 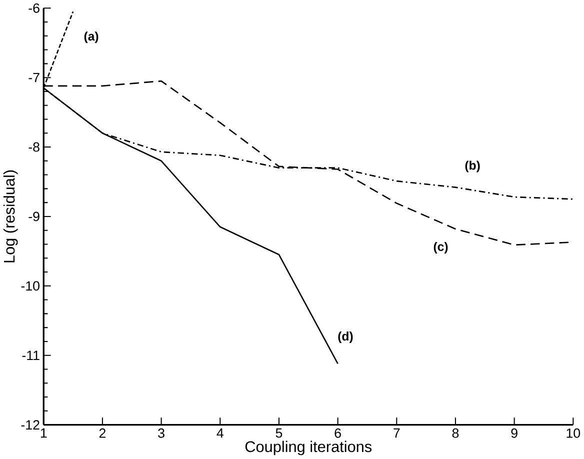 I want to click on annotation: (a), so click(x=91, y=38).